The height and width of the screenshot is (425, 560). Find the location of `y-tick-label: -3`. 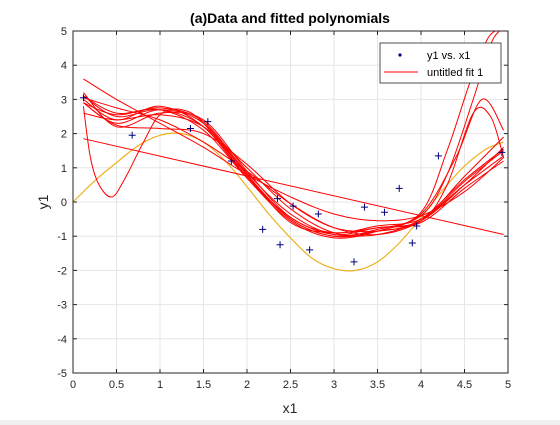

y-tick-label: -3 is located at coordinates (62, 306).